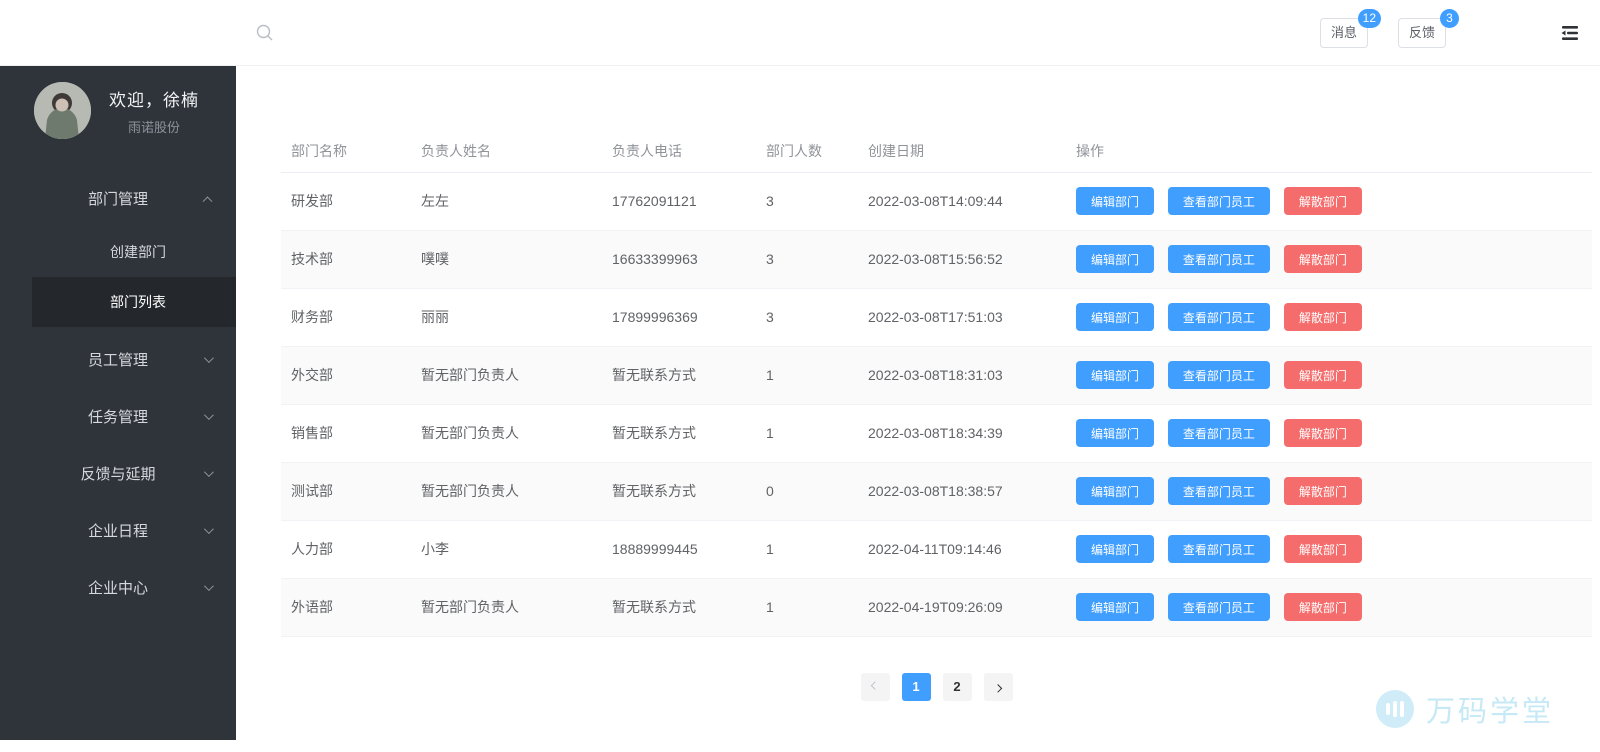 The image size is (1600, 752). Describe the element at coordinates (957, 686) in the screenshot. I see `page-button-2: 2` at that location.